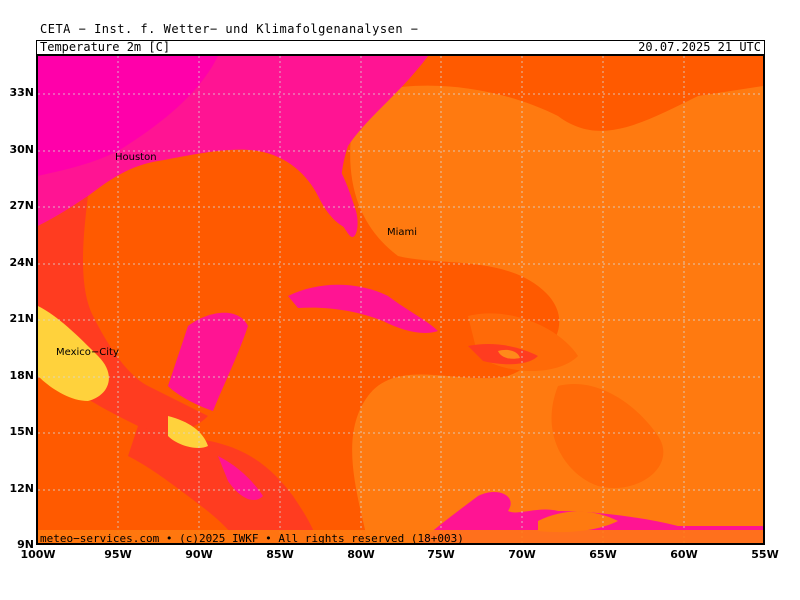 This screenshot has width=800, height=600. What do you see at coordinates (240, 478) in the screenshot?
I see `central-america-hot` at bounding box center [240, 478].